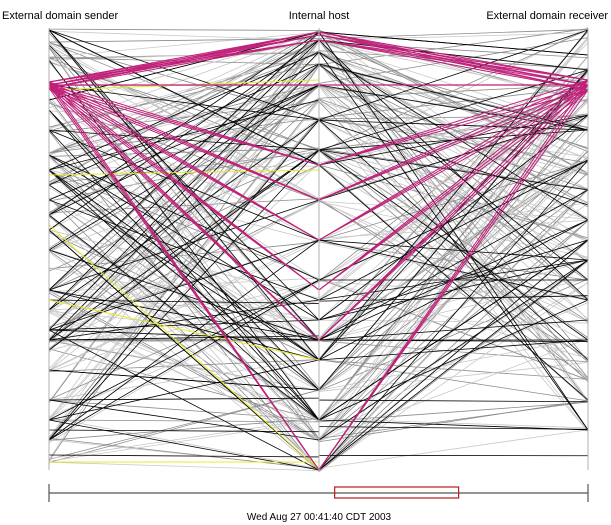  I want to click on time-window-selector, so click(397, 492).